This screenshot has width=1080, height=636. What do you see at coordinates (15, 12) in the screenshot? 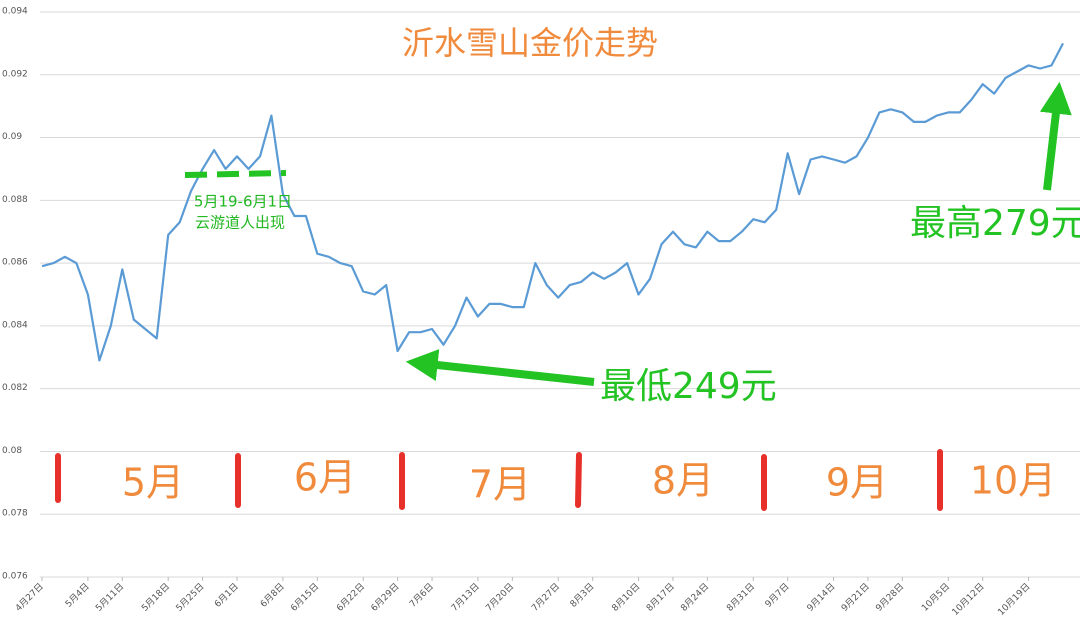
I see `y-tick-label: 0.094` at bounding box center [15, 12].